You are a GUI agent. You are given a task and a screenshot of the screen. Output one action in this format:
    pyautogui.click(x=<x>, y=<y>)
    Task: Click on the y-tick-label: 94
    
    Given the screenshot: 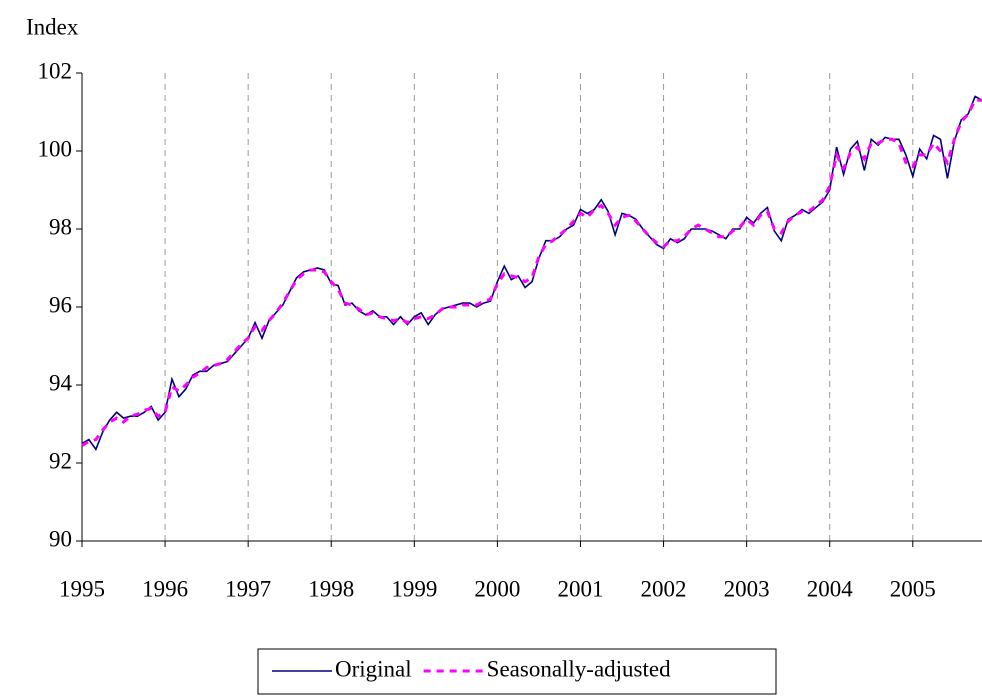 What is the action you would take?
    pyautogui.click(x=61, y=382)
    